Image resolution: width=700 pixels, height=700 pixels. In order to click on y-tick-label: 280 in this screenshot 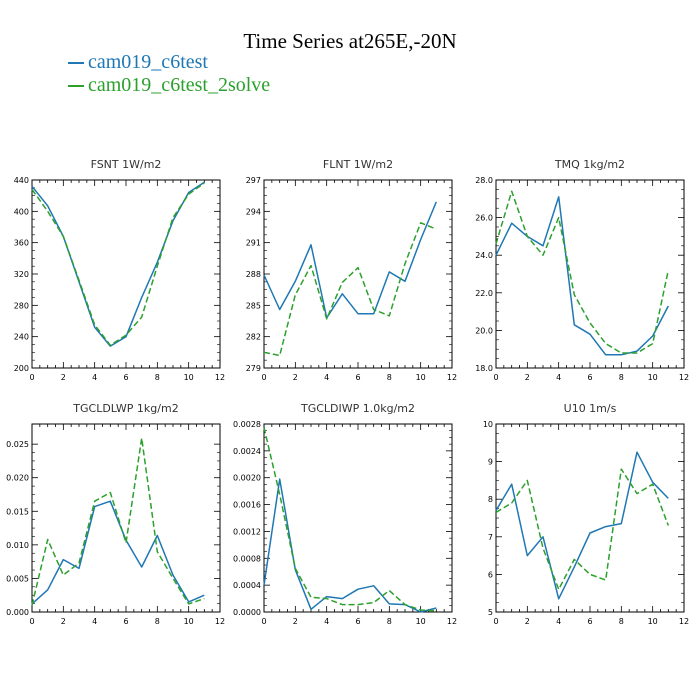, I will do `click(21, 305)`.